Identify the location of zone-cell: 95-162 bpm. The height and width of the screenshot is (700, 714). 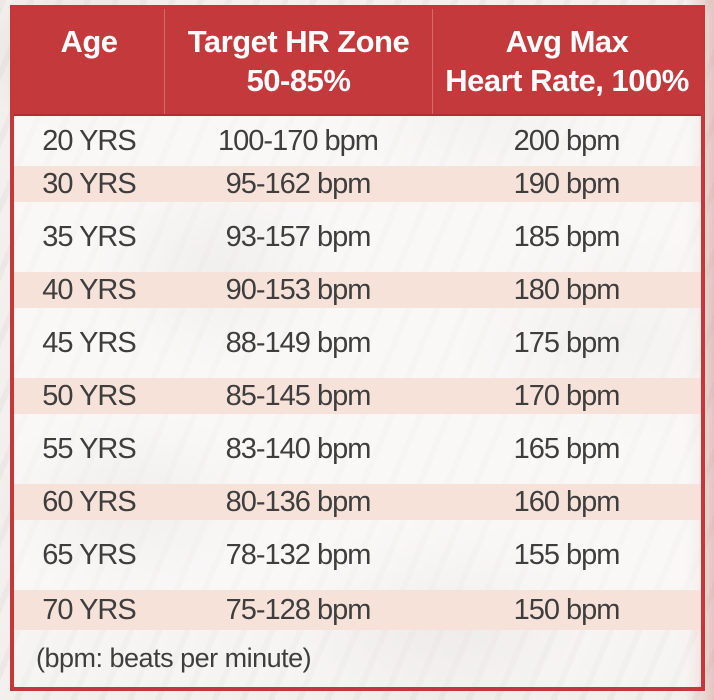
(298, 183).